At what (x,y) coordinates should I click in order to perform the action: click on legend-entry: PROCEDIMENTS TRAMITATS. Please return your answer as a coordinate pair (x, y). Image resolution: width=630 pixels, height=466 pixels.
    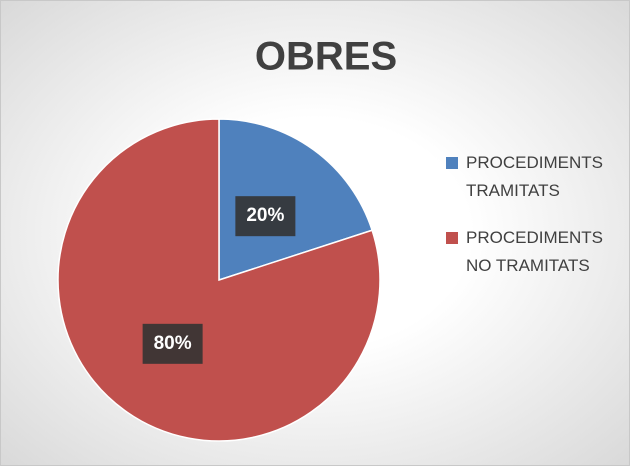
    Looking at the image, I should click on (536, 177).